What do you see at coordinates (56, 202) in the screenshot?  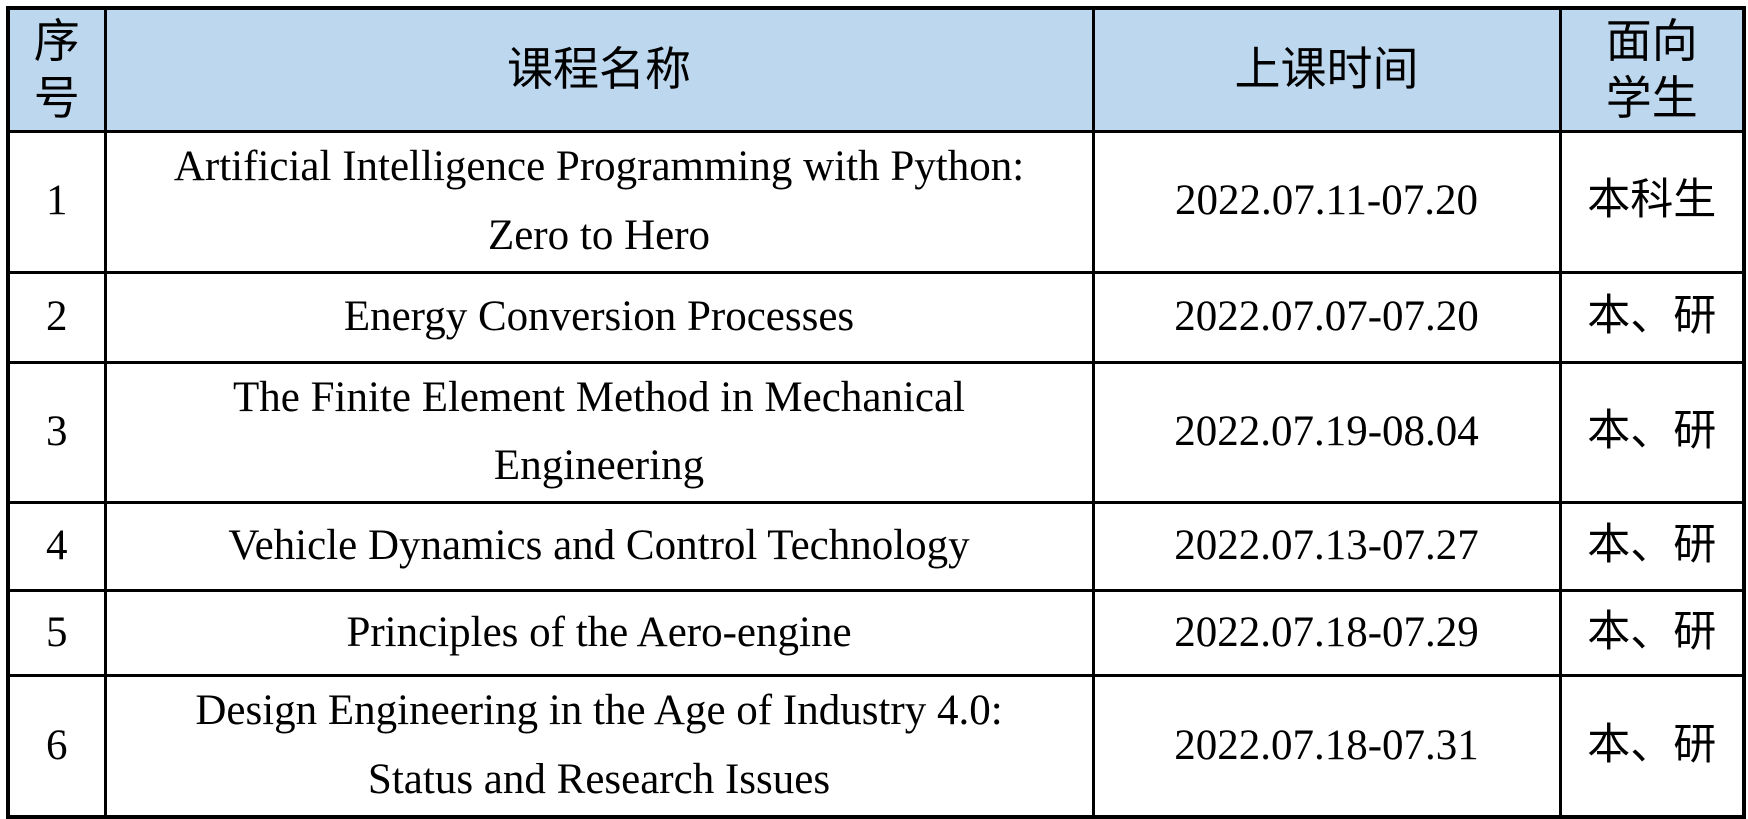 I see `row-index-cell: 1` at bounding box center [56, 202].